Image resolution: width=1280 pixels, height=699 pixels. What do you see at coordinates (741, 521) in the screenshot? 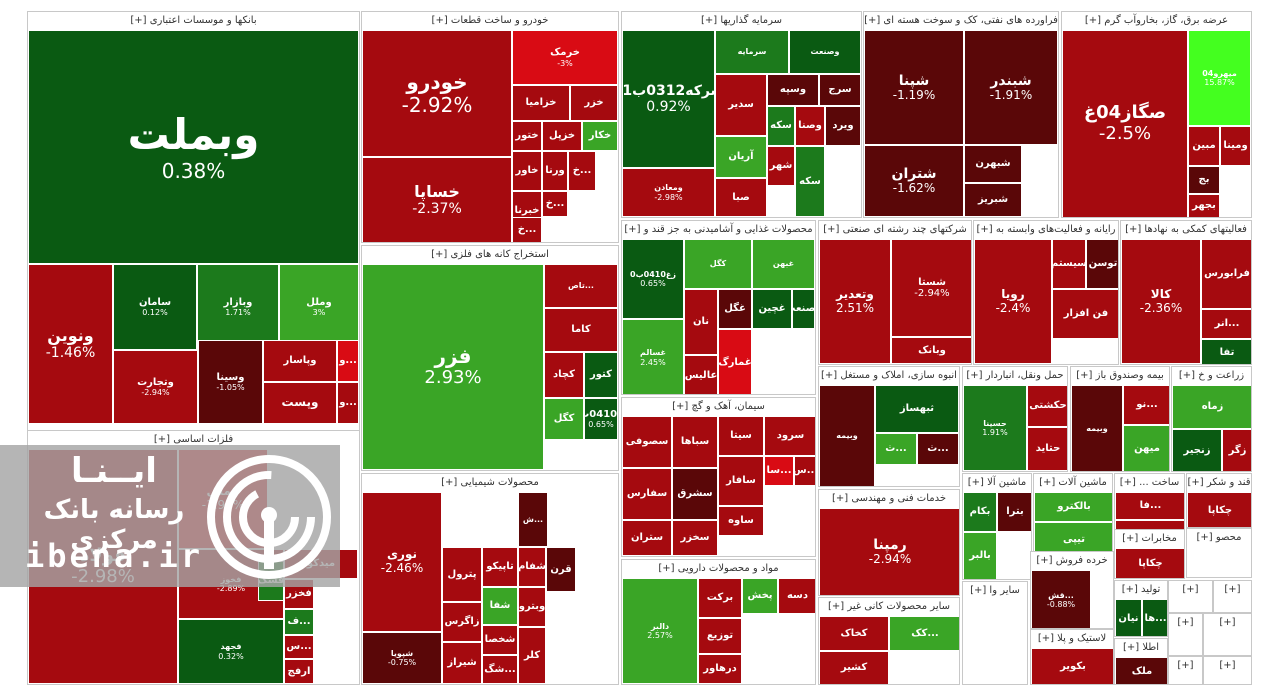
I see `stock-tile-svh: ساوه` at bounding box center [741, 521].